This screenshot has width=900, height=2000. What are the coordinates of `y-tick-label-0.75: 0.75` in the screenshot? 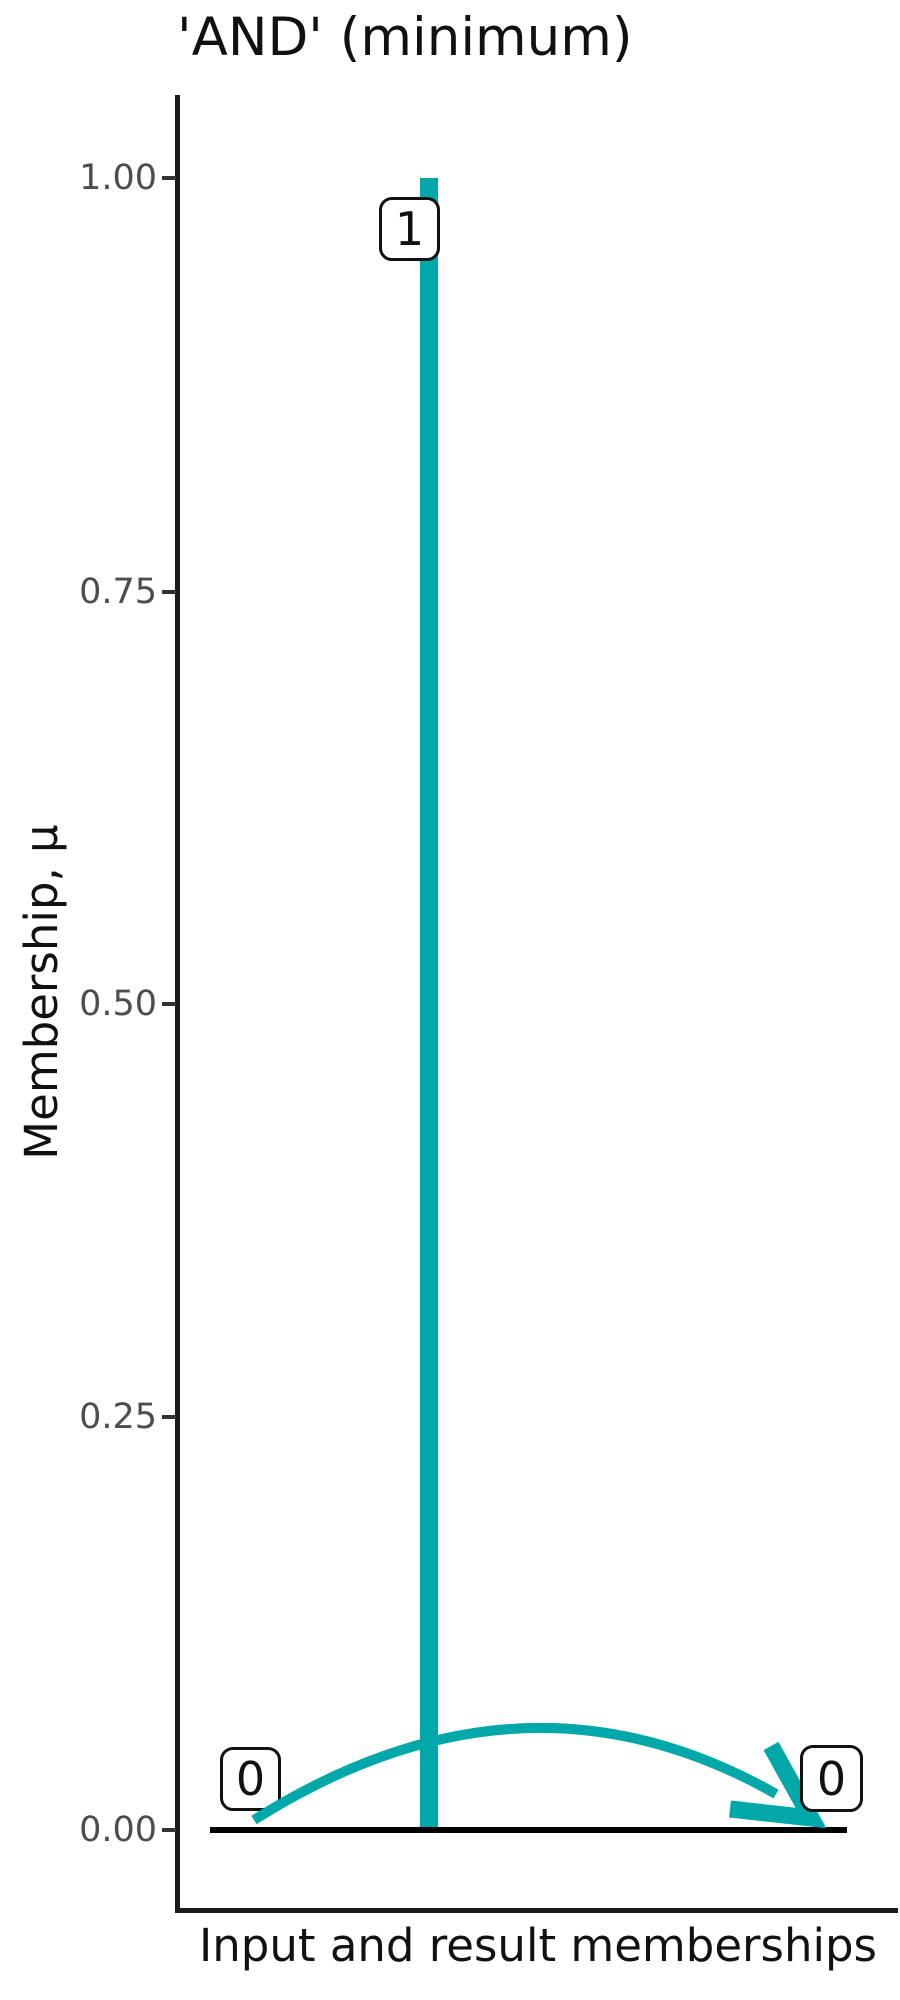 It's located at (118, 592).